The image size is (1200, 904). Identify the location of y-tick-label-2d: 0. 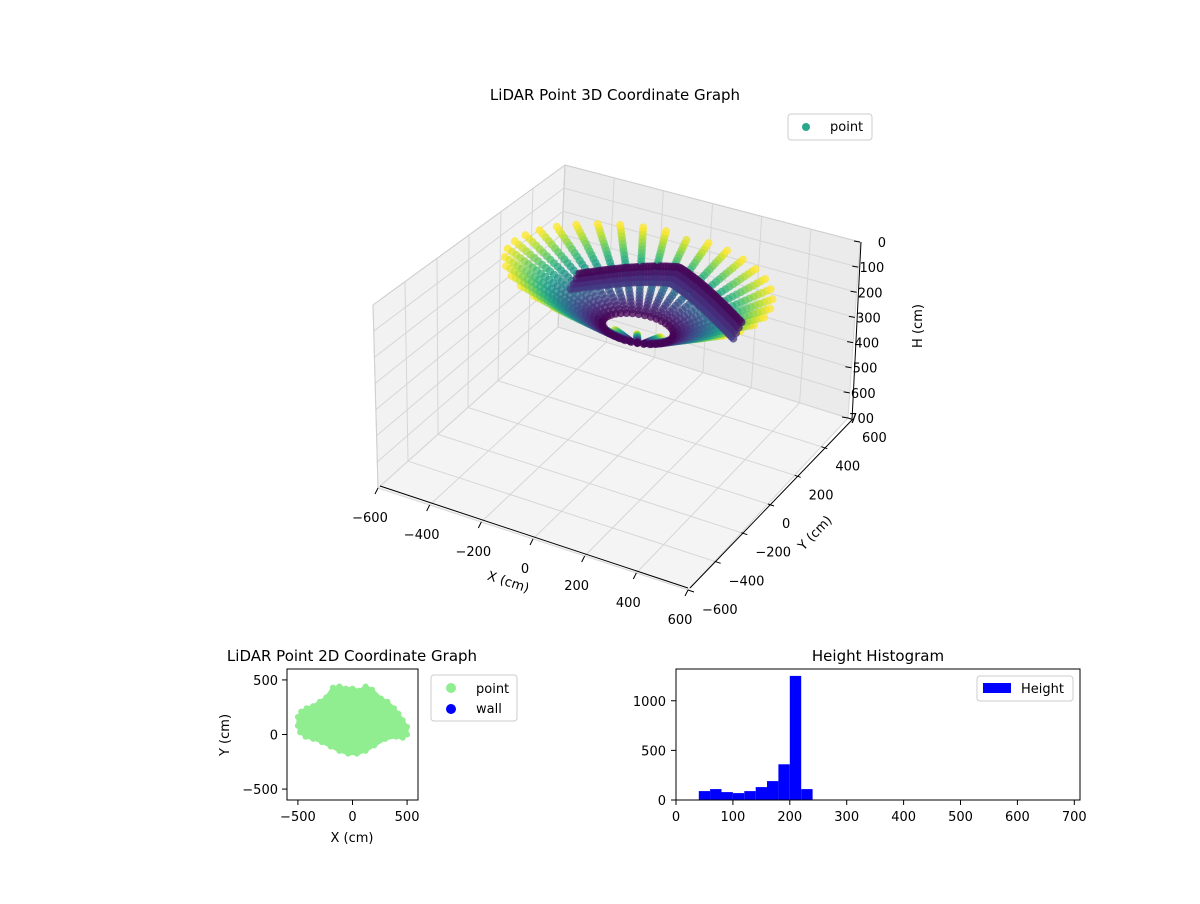
(274, 736).